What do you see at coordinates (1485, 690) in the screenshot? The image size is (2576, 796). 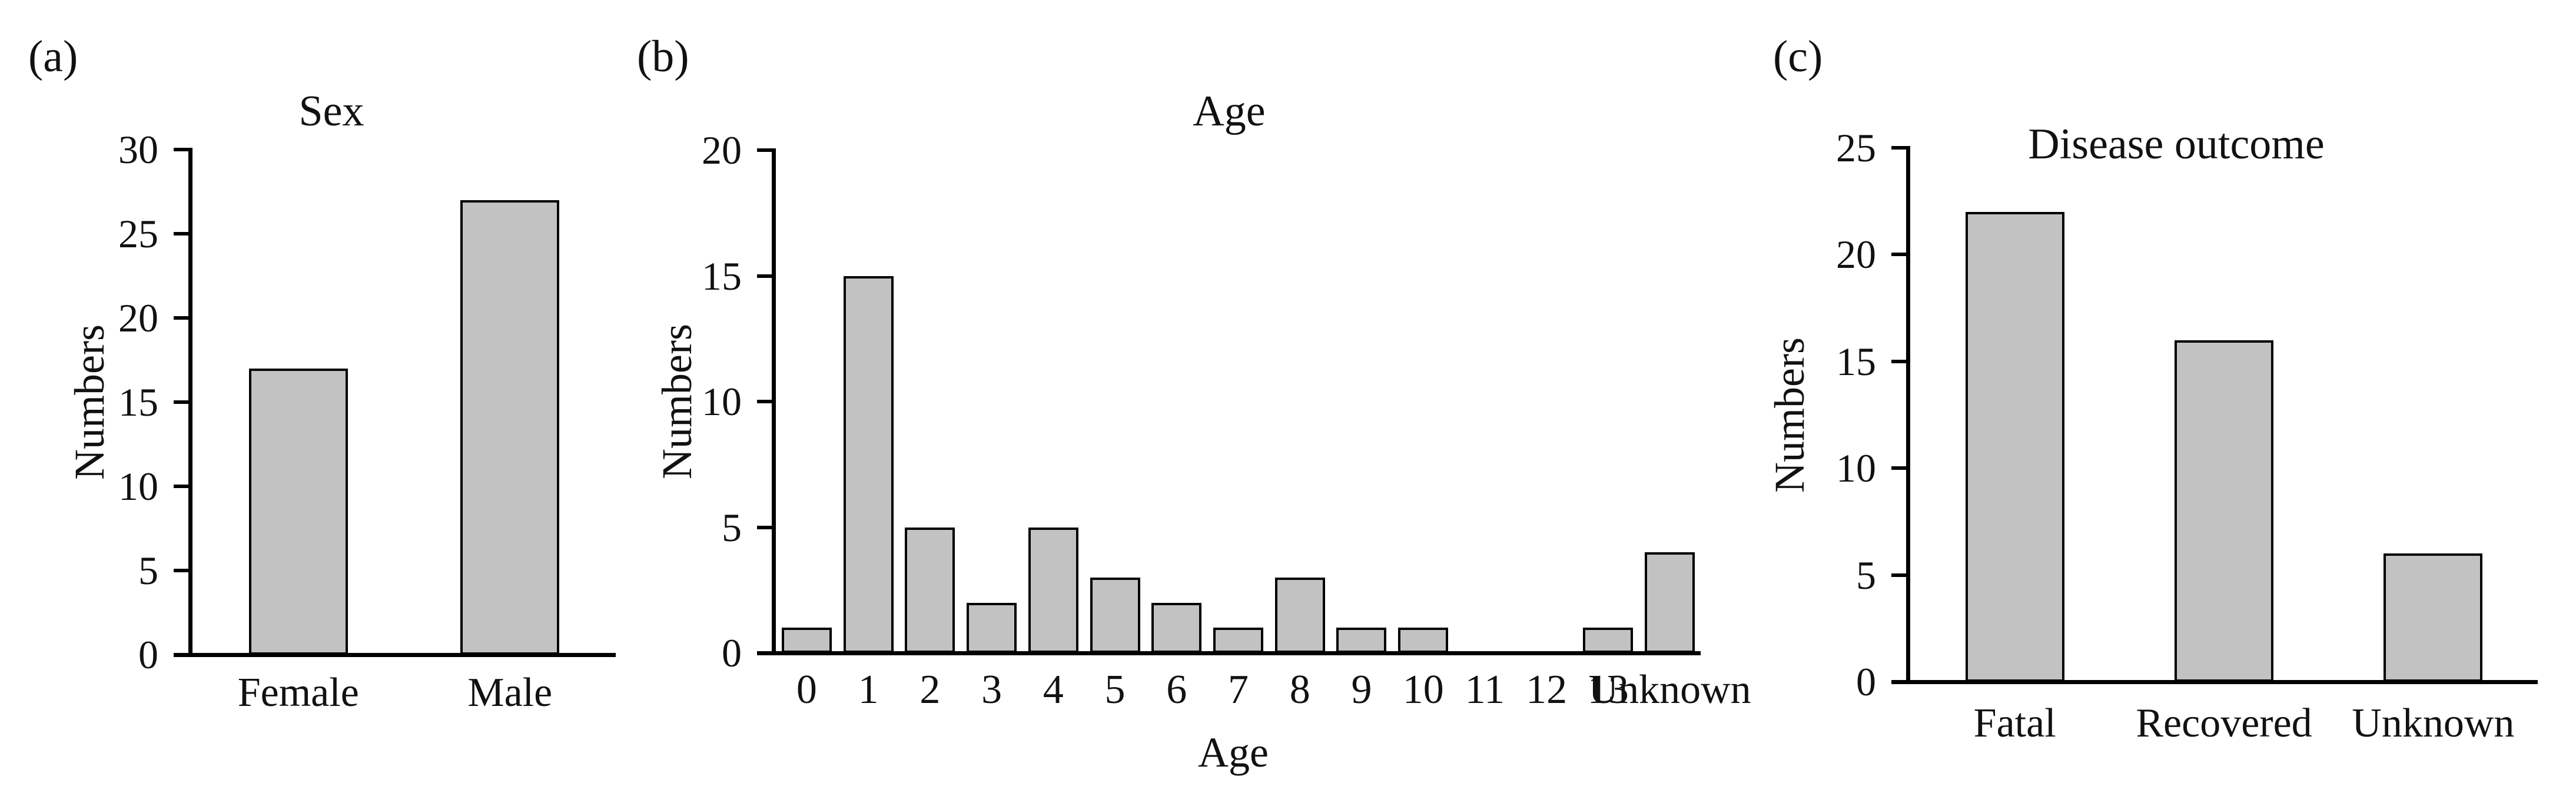 I see `x-category-label: 11` at bounding box center [1485, 690].